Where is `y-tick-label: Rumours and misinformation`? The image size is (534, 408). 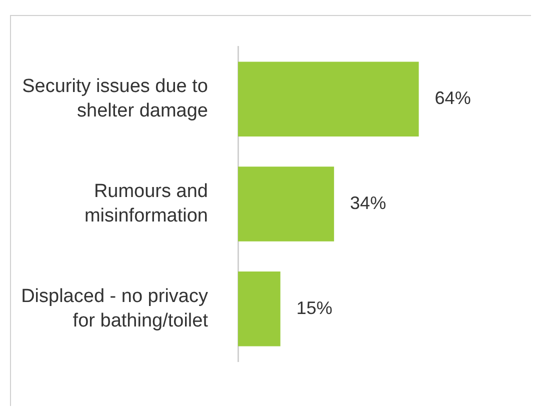 y-tick-label: Rumours and misinformation is located at coordinates (146, 203).